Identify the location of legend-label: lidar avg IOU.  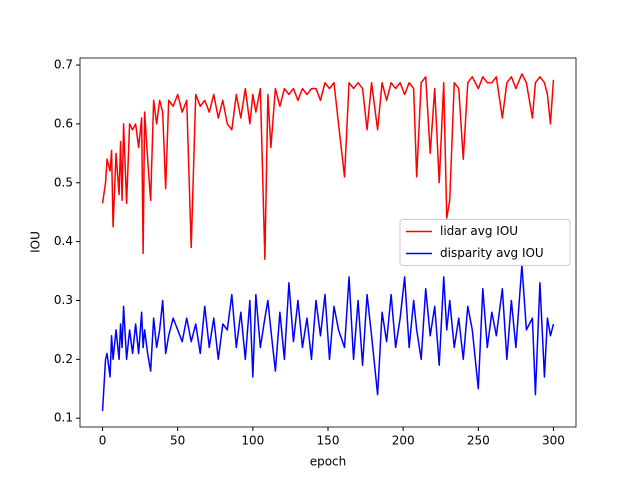
(479, 231).